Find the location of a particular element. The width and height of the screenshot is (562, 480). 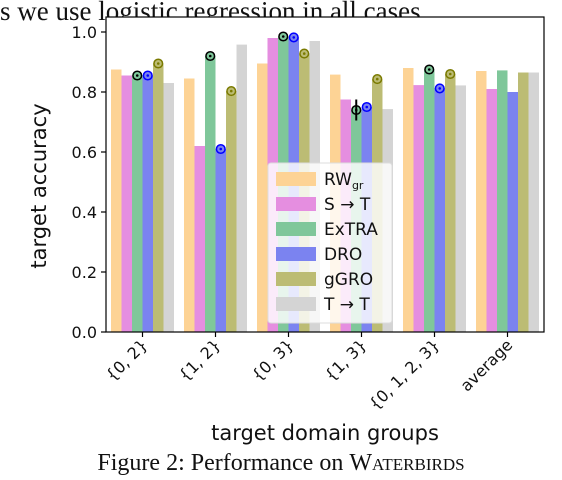

caption-prefix: Figure 2: Performance on is located at coordinates (223, 463).